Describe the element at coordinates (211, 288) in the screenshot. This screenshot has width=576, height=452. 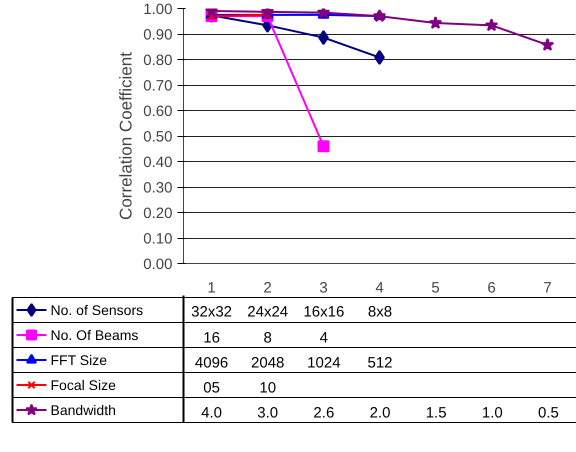
I see `x-tick-label: 1` at that location.